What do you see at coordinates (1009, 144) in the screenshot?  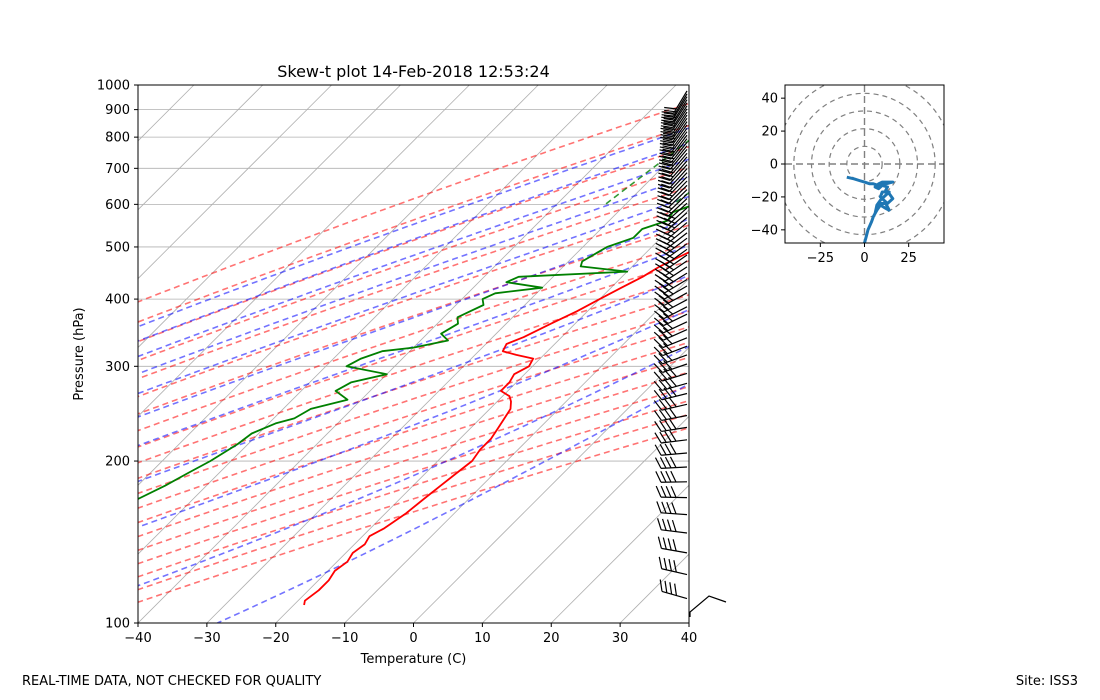 I see `mixing-ratio-line` at bounding box center [1009, 144].